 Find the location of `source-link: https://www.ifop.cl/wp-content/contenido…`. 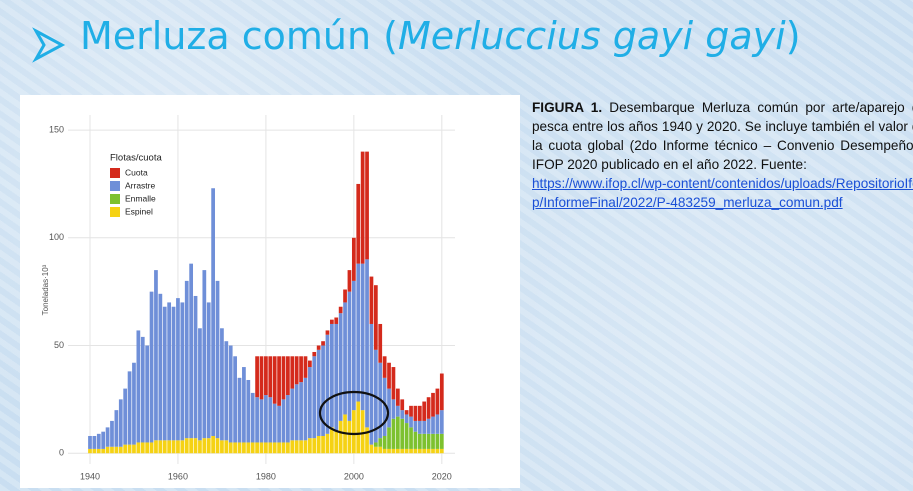

source-link: https://www.ifop.cl/wp-content/contenido… is located at coordinates (722, 193).